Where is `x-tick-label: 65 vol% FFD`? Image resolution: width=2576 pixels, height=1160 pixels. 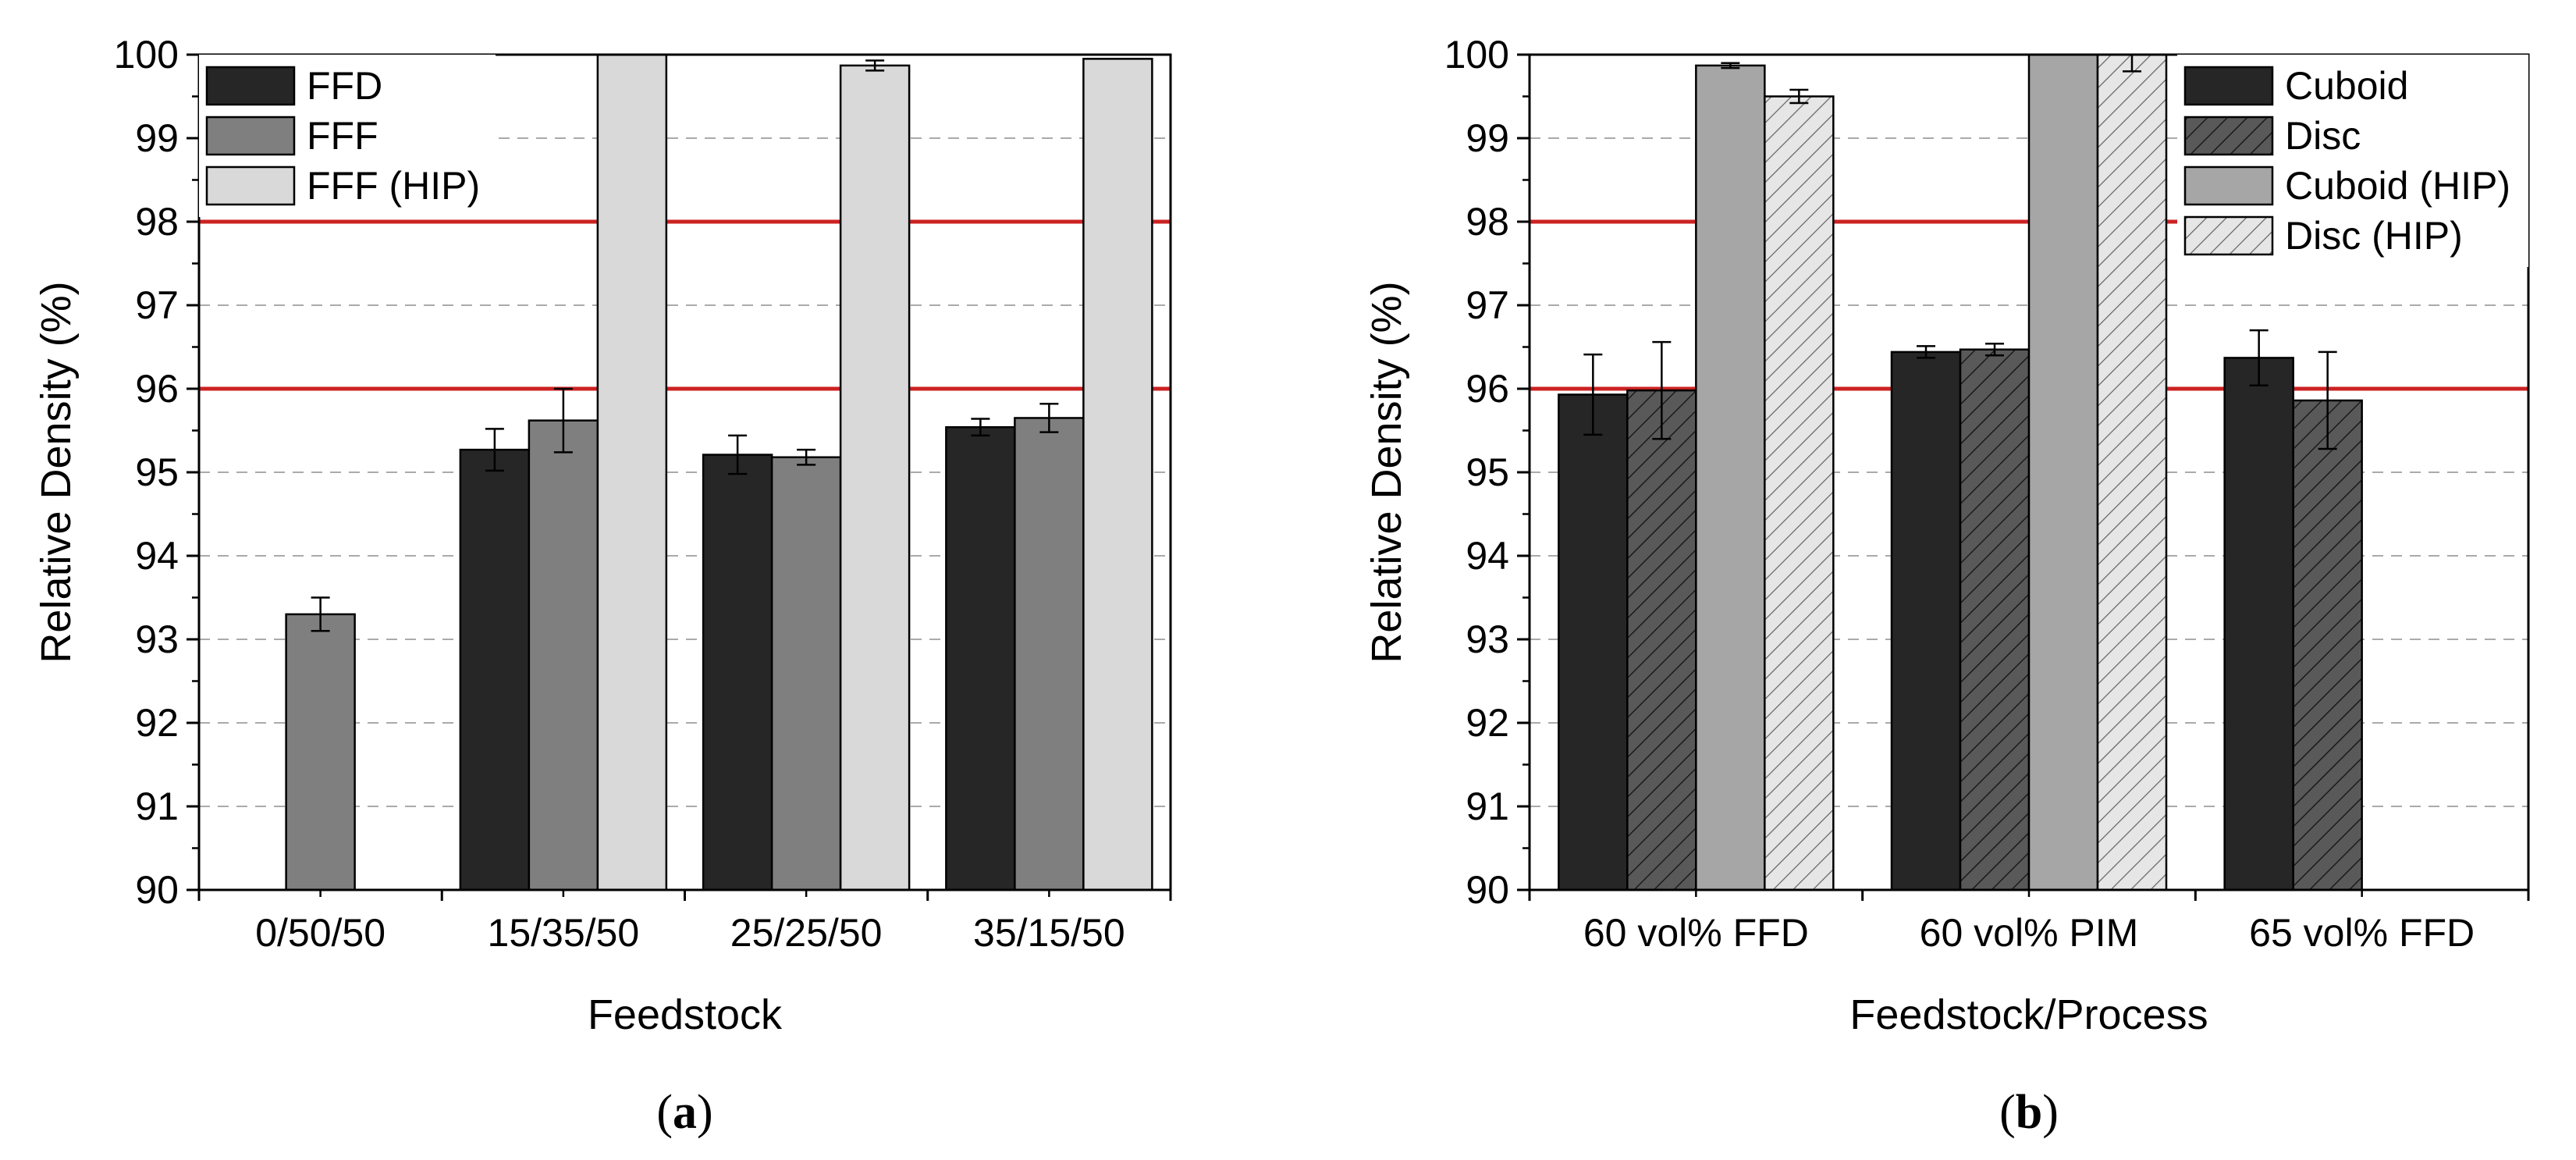
x-tick-label: 65 vol% FFD is located at coordinates (2362, 933).